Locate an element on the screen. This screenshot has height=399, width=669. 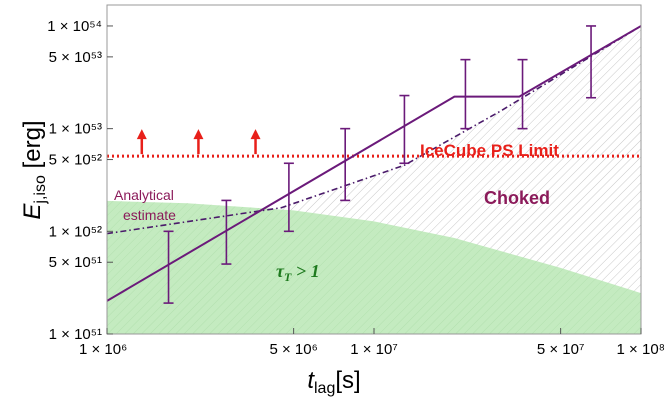
x-tick-label-0: 1 × 10⁶ is located at coordinates (103, 349).